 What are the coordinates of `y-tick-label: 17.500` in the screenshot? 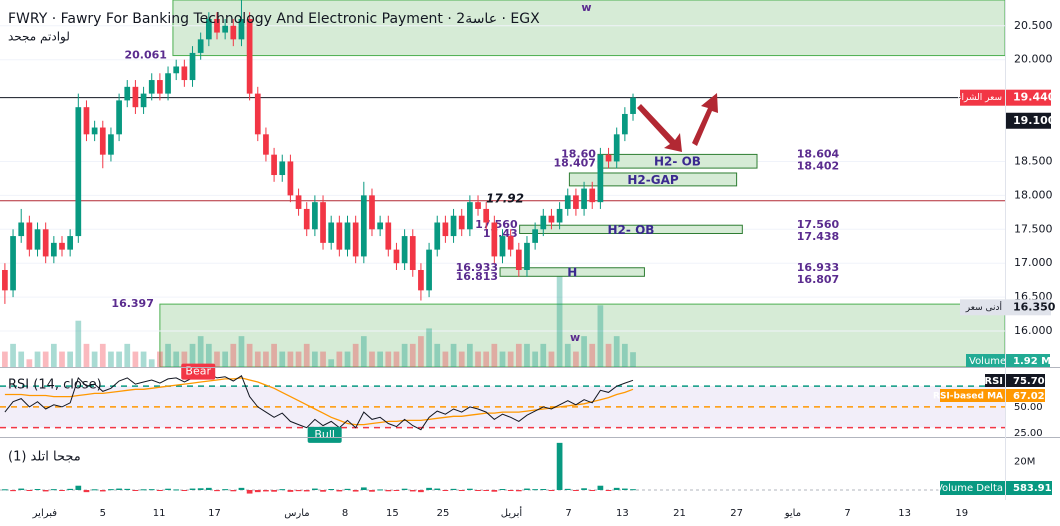 It's located at (1033, 228).